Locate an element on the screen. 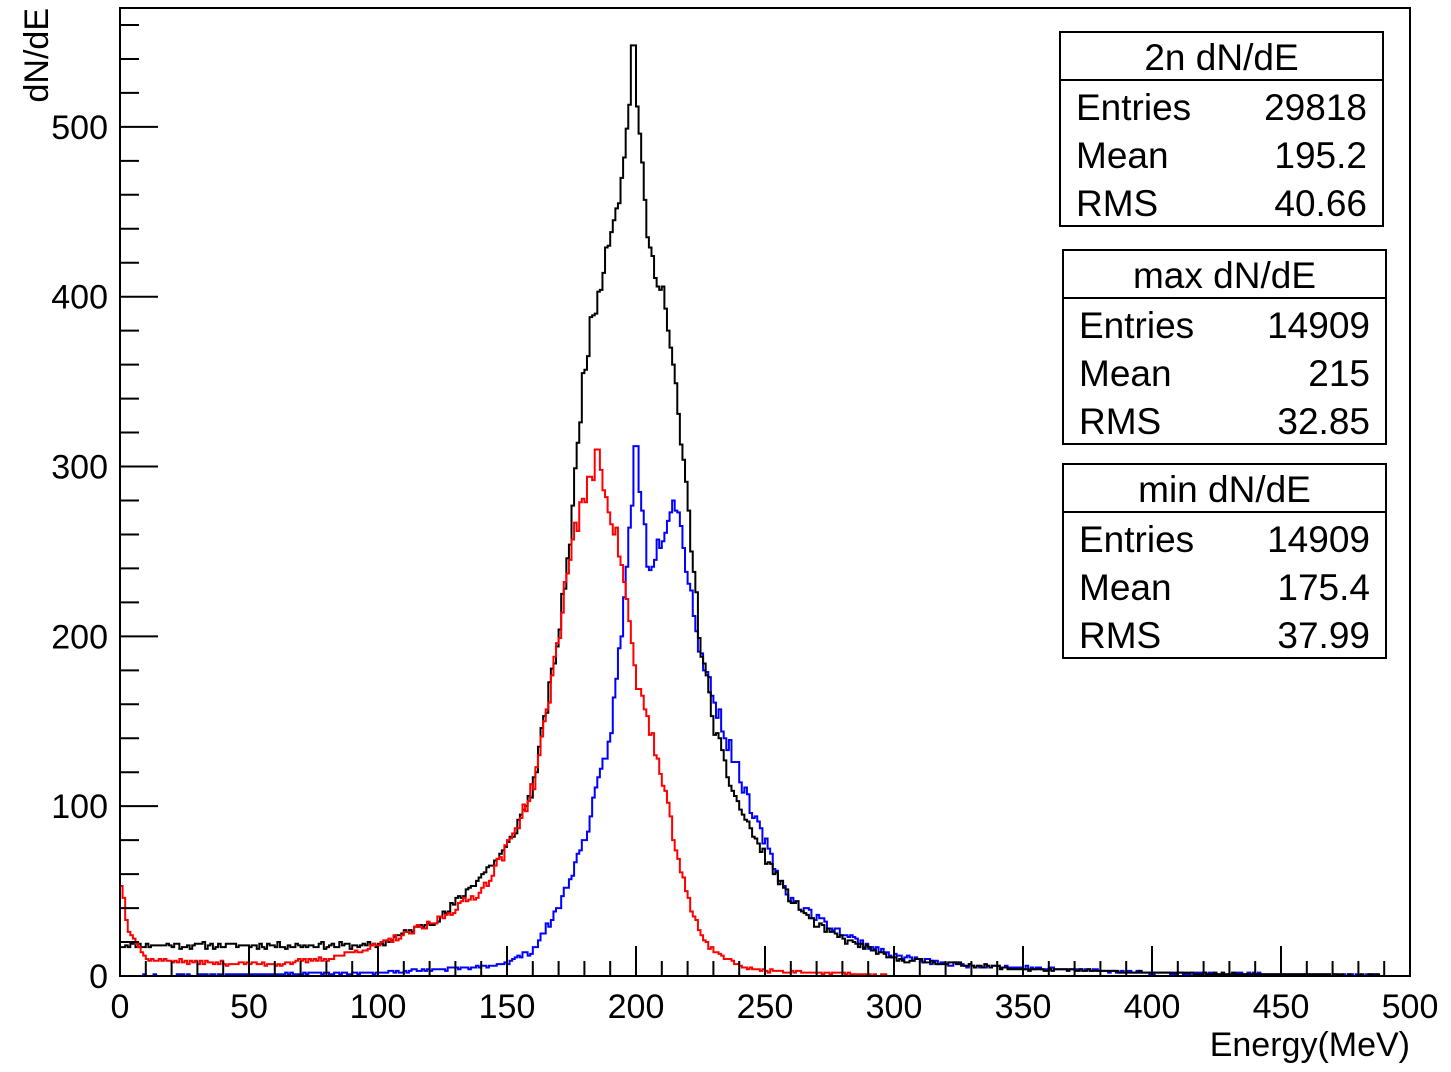 Image resolution: width=1451 pixels, height=1072 pixels. stat-box-3: min dN/dE Entries 14909 Mean 175.4 RMS 37.99 is located at coordinates (1224, 561).